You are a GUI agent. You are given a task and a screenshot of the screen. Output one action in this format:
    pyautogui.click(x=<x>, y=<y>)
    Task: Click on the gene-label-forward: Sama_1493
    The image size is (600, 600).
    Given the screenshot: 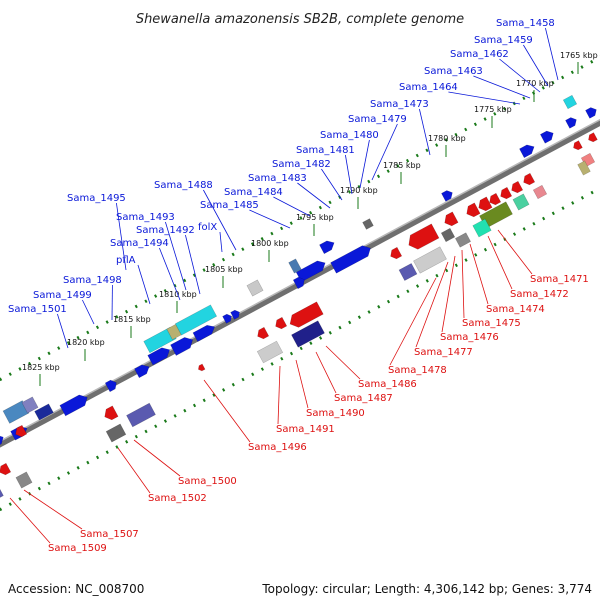 What is the action you would take?
    pyautogui.click(x=145, y=217)
    